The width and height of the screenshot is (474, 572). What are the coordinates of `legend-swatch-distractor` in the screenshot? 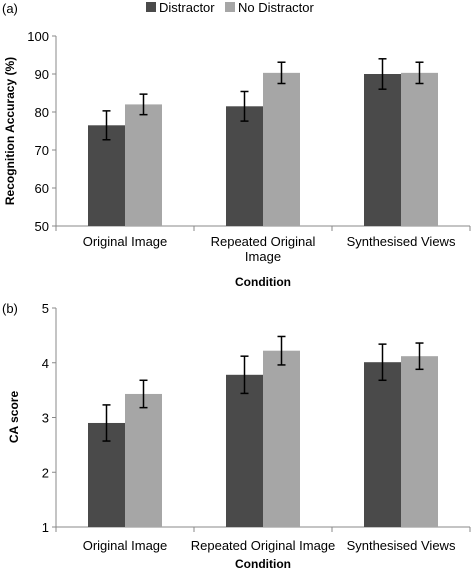 It's located at (151, 7).